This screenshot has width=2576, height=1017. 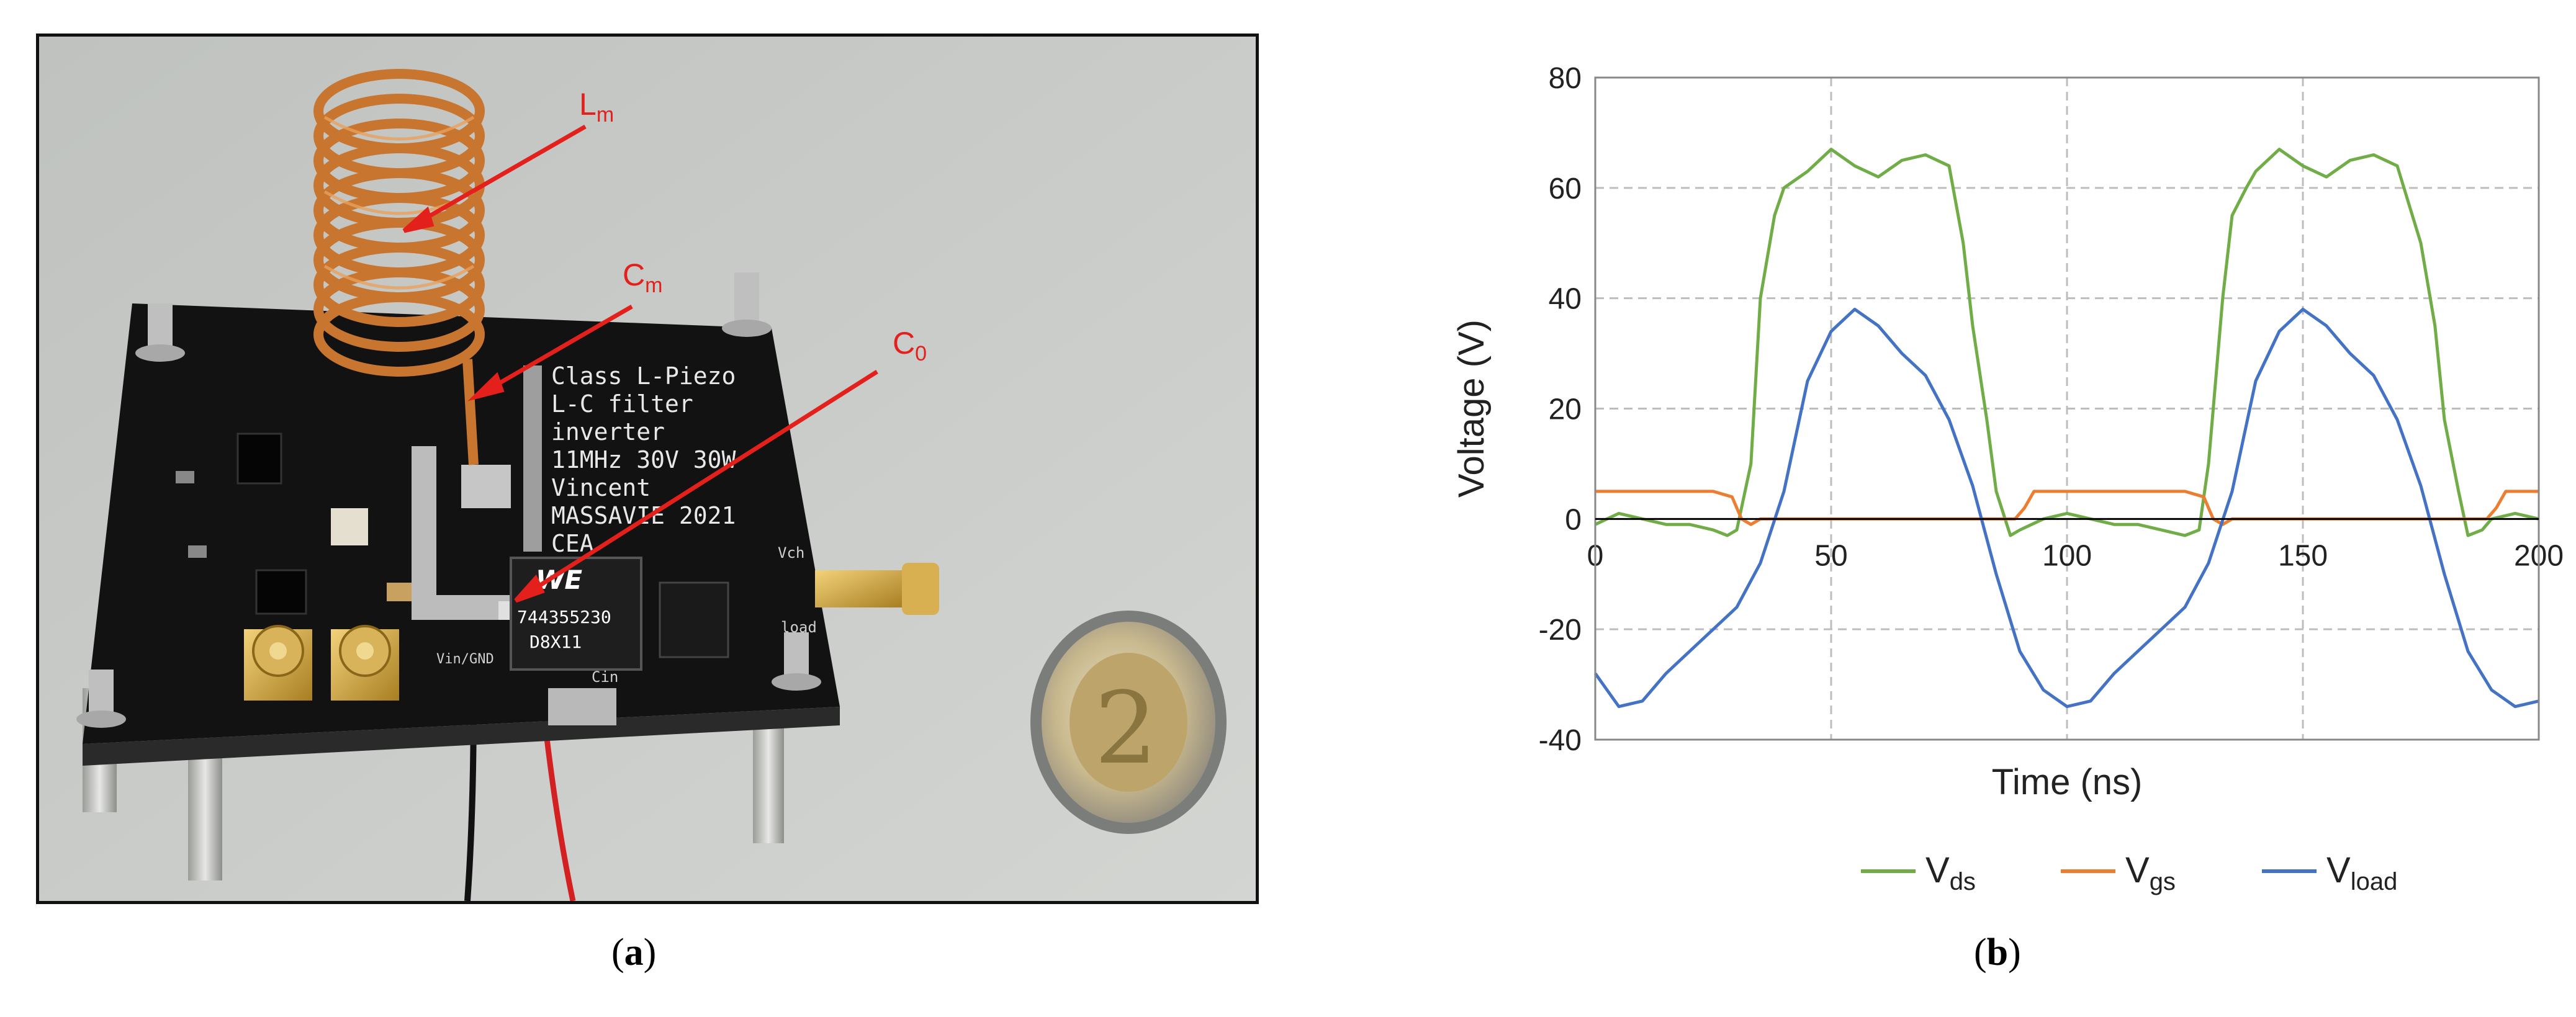 What do you see at coordinates (1565, 78) in the screenshot?
I see `y-tick-label: 80` at bounding box center [1565, 78].